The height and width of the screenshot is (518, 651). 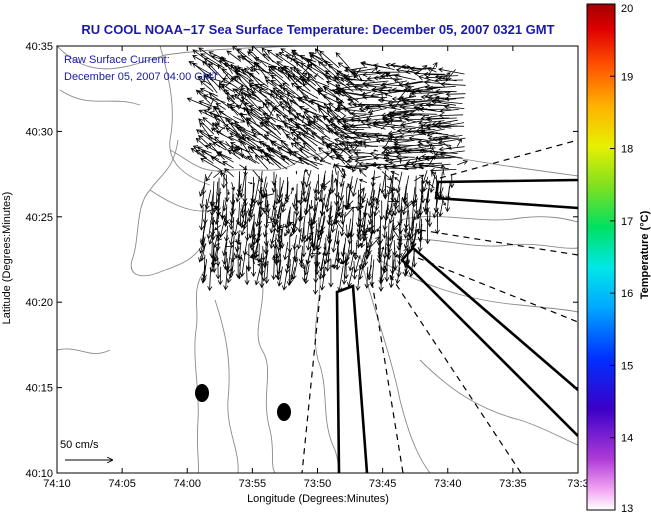 I want to click on x-tick-label: 73:45, so click(x=383, y=484).